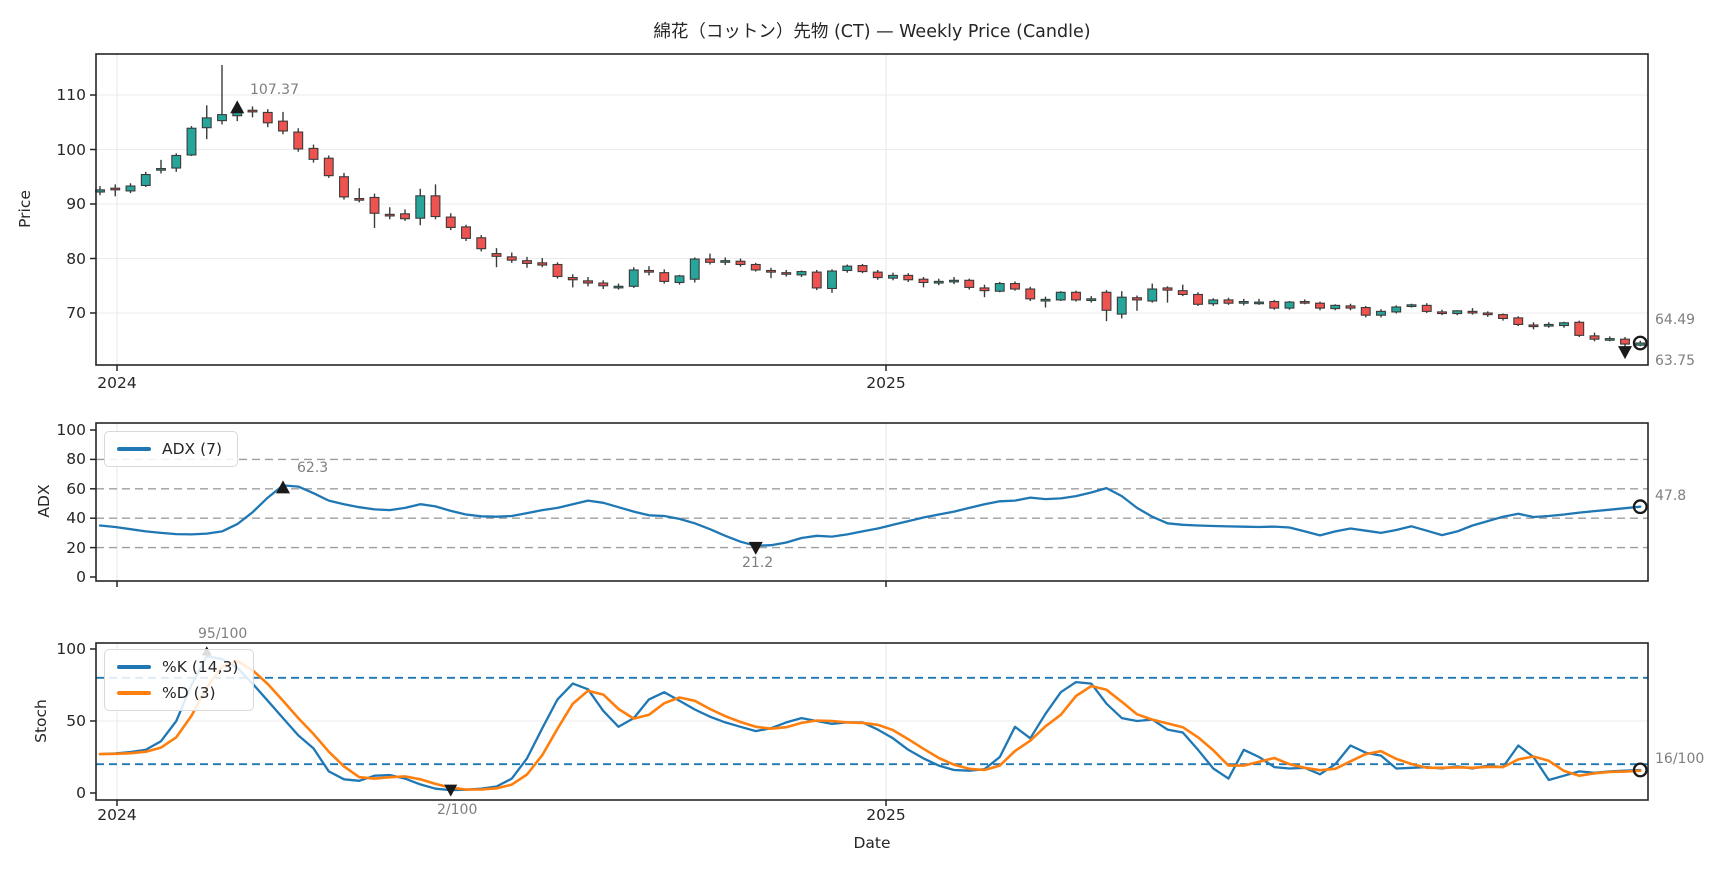 The height and width of the screenshot is (878, 1728). I want to click on adx-high-annotation: 62.3, so click(313, 468).